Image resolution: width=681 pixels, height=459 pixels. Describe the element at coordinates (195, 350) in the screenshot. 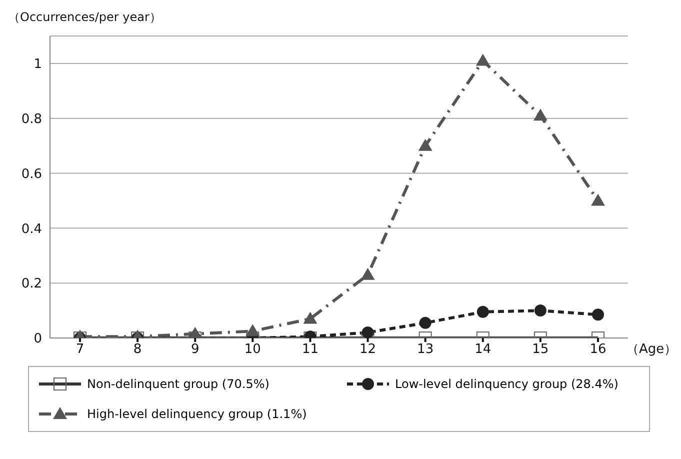

I see `x-tick-label: 9` at that location.